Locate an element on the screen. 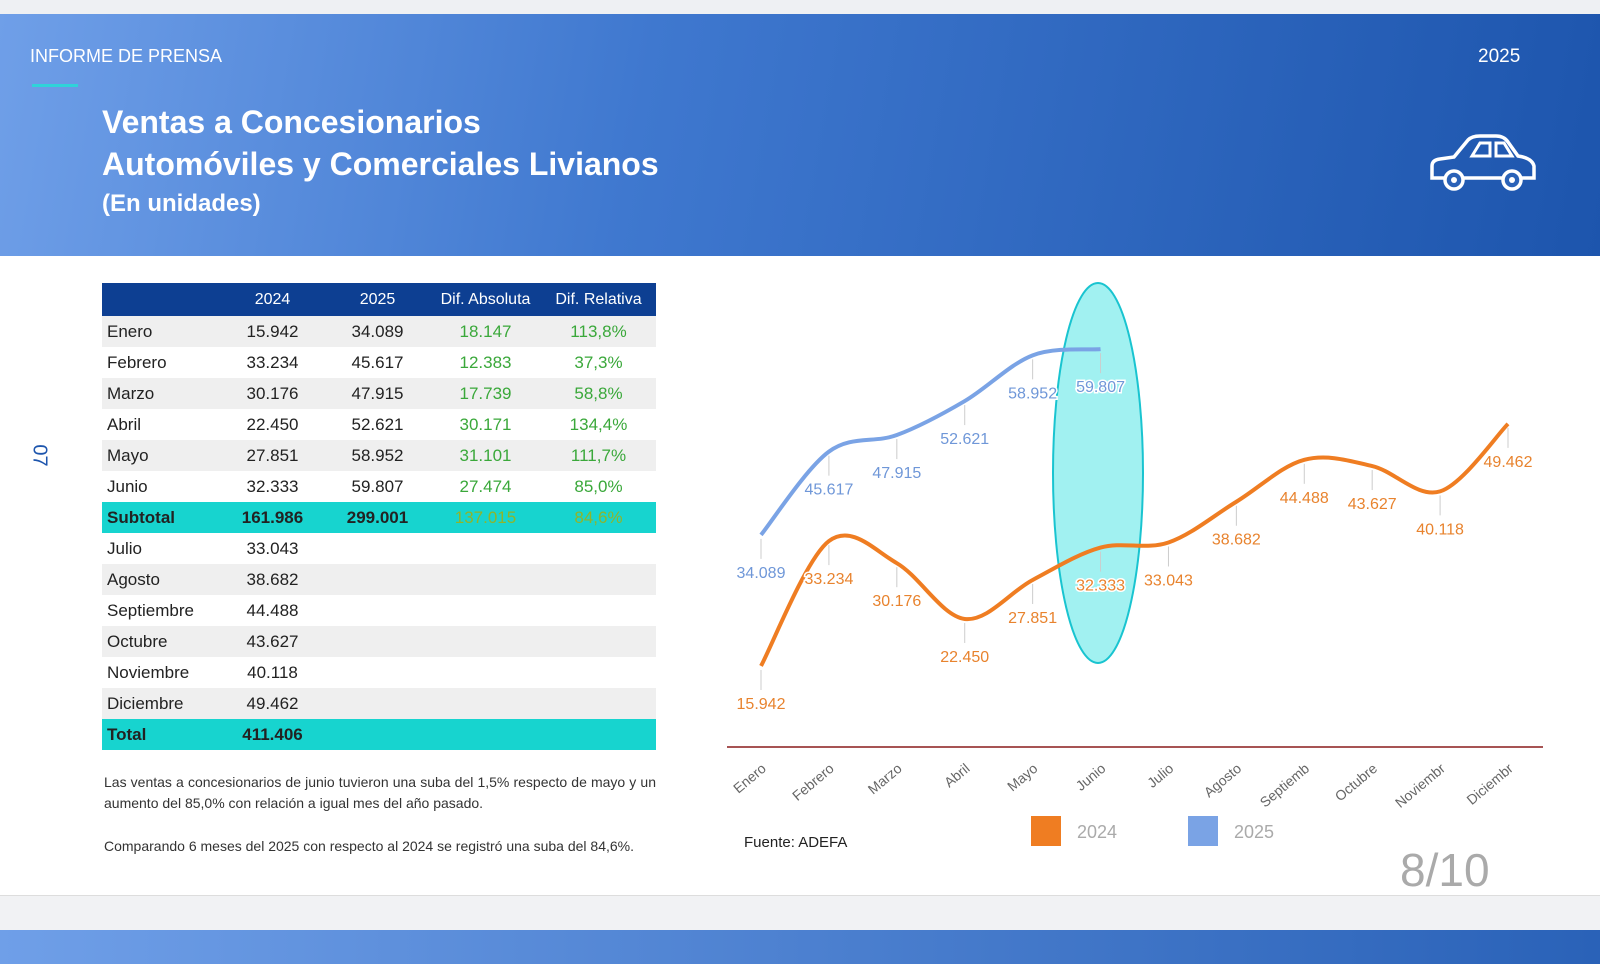 This screenshot has height=964, width=1600. table-row: Mayo 27.851 58.952 31.101 111,7% is located at coordinates (379, 455).